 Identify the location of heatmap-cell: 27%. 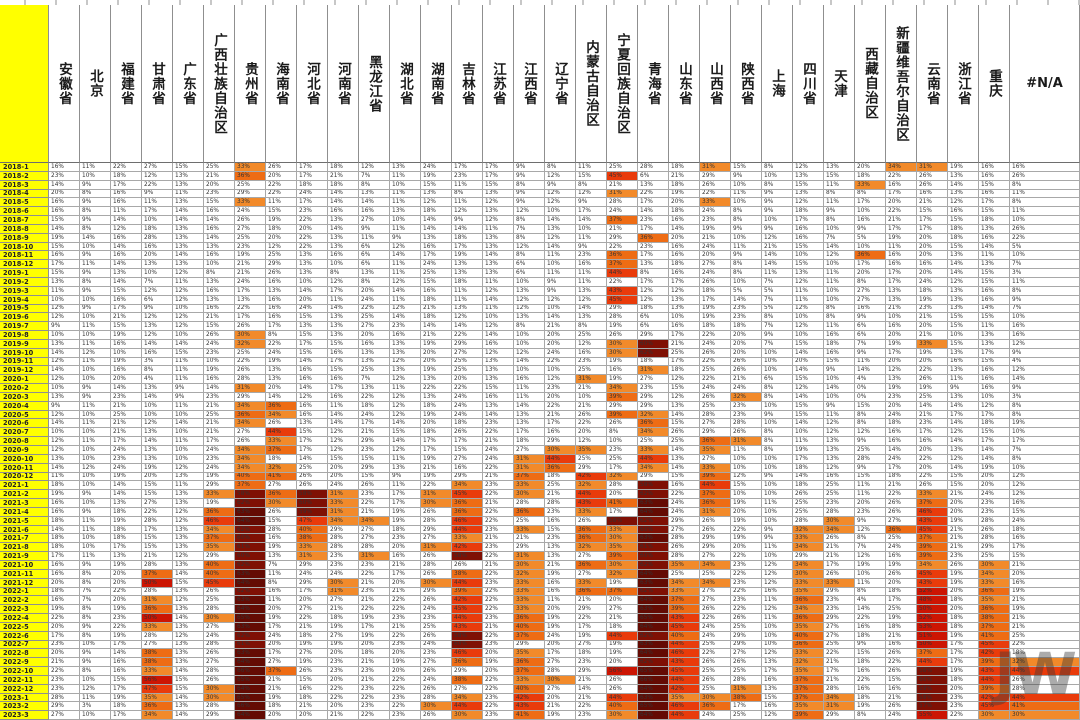
(281, 663).